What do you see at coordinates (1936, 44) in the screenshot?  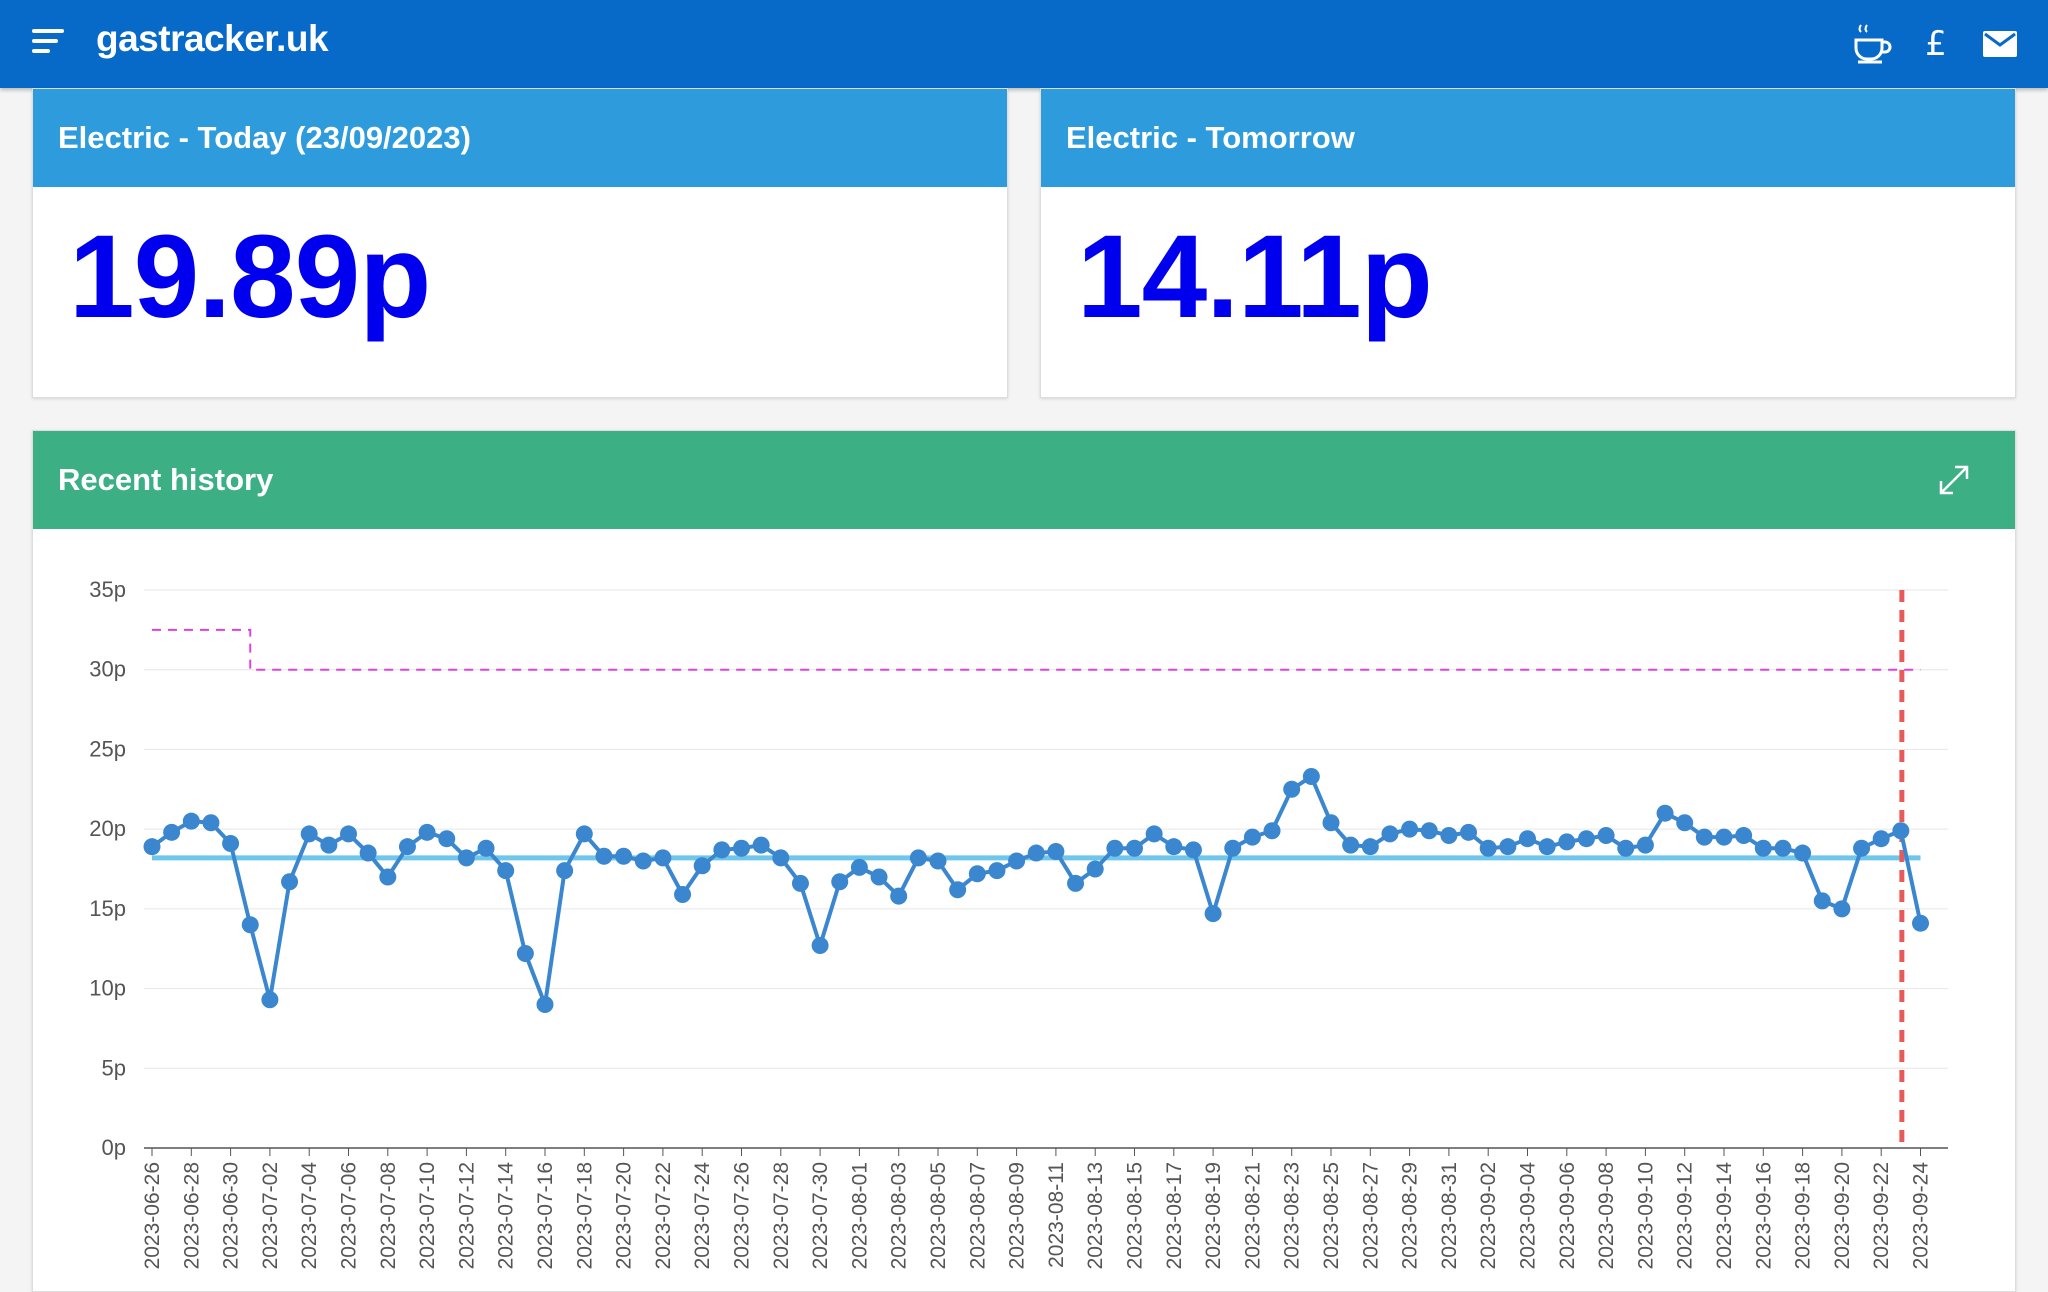 I see `pound-icon: £` at bounding box center [1936, 44].